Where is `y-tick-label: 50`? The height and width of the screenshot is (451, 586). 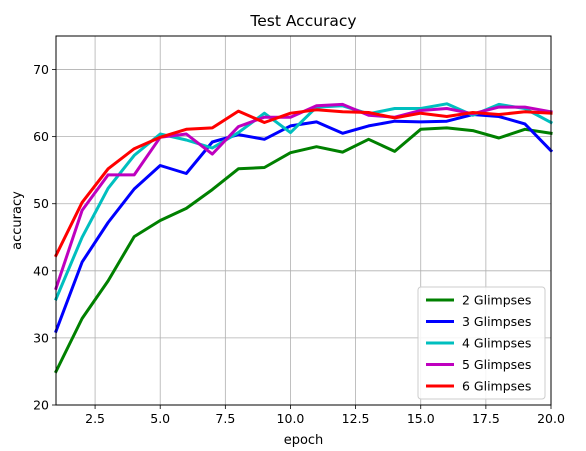
y-tick-label: 50 is located at coordinates (41, 203).